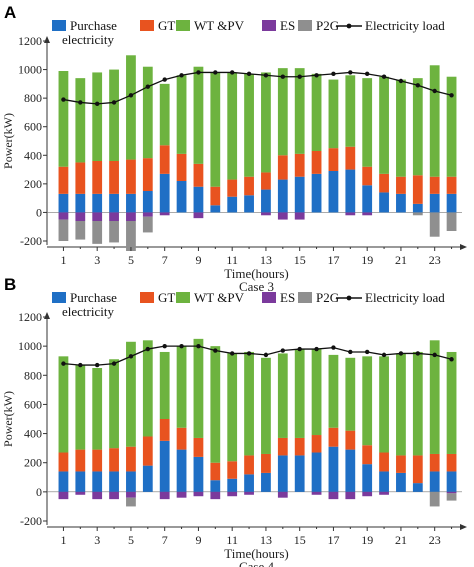 The image size is (474, 567). Describe the element at coordinates (401, 260) in the screenshot. I see `x-tick-label: 21` at that location.